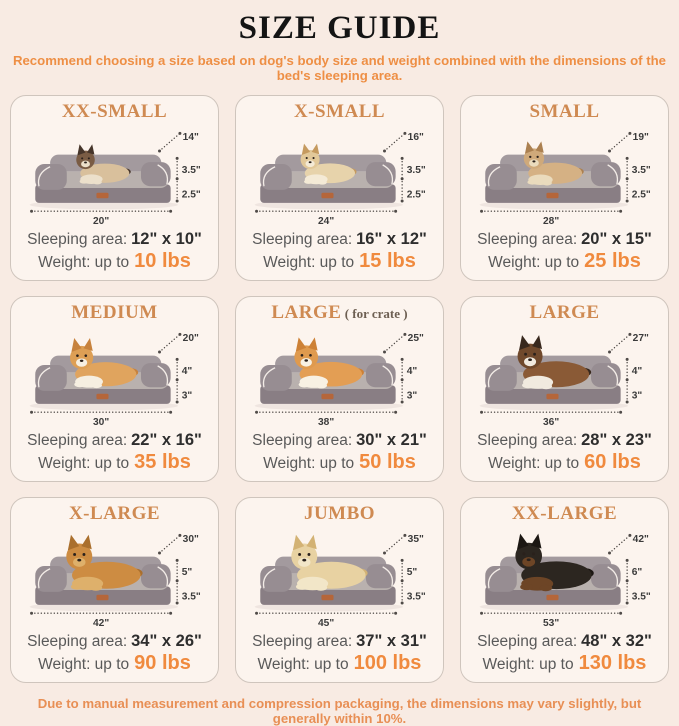 Image resolution: width=679 pixels, height=726 pixels. I want to click on size-label: SMALL, so click(564, 111).